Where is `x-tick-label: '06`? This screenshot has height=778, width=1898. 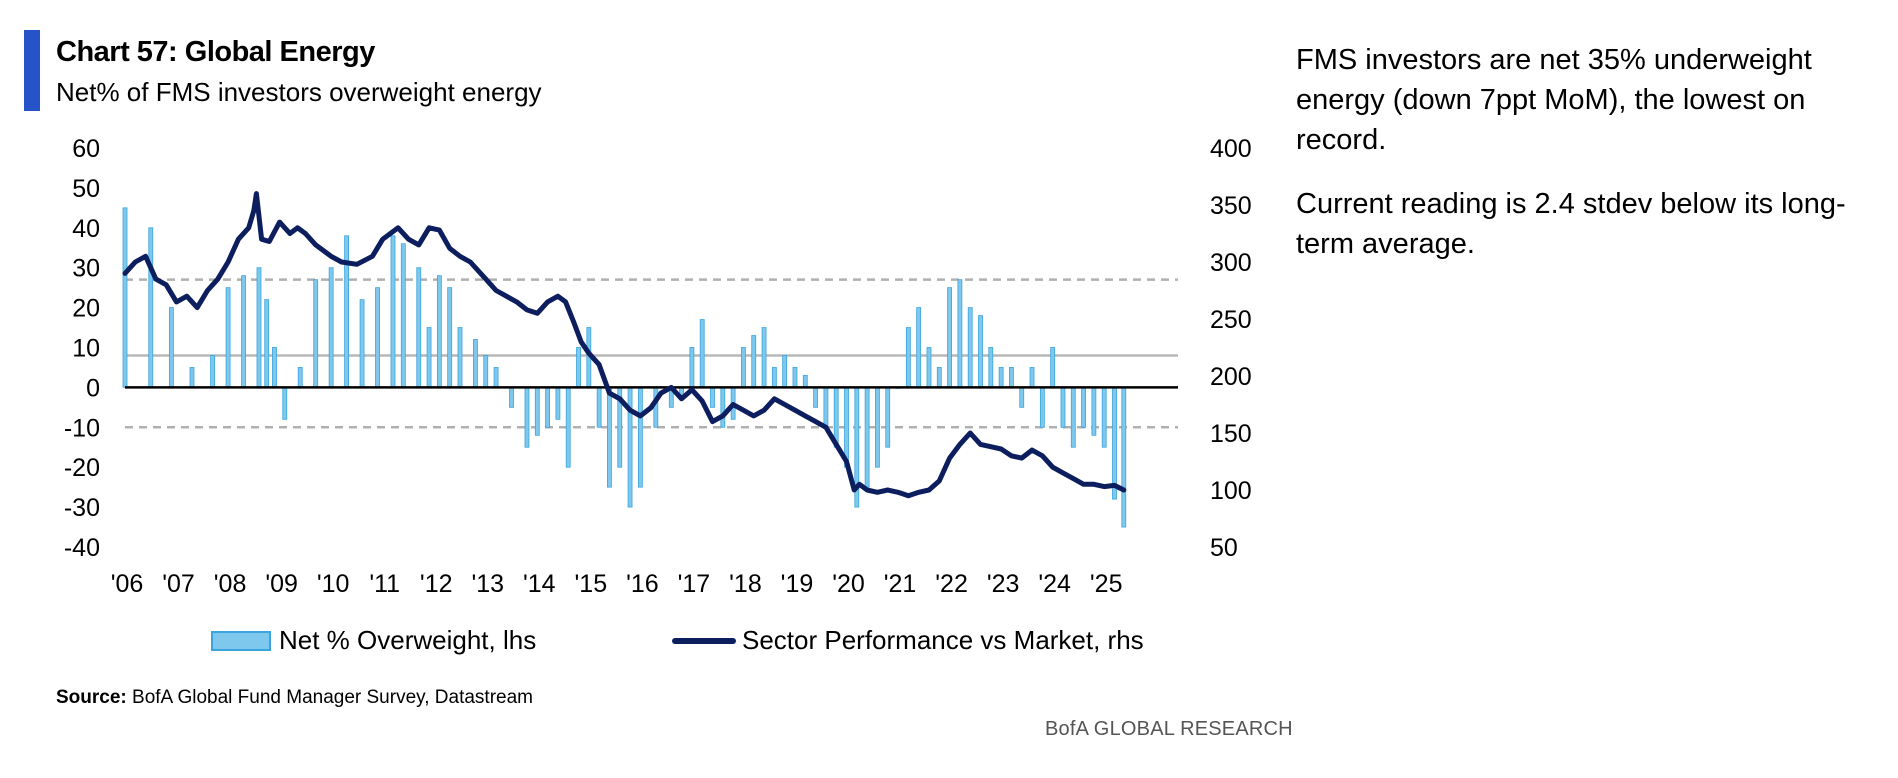
x-tick-label: '06 is located at coordinates (127, 584).